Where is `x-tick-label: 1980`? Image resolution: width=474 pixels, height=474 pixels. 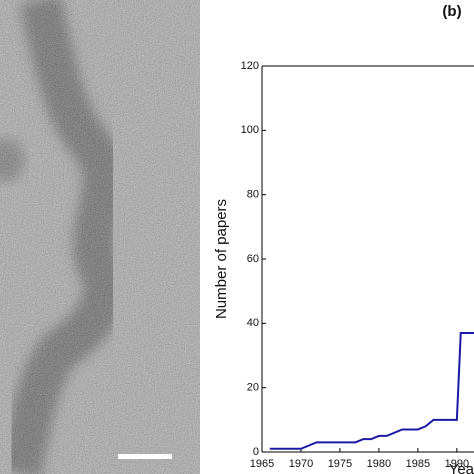 x-tick-label: 1980 is located at coordinates (379, 464).